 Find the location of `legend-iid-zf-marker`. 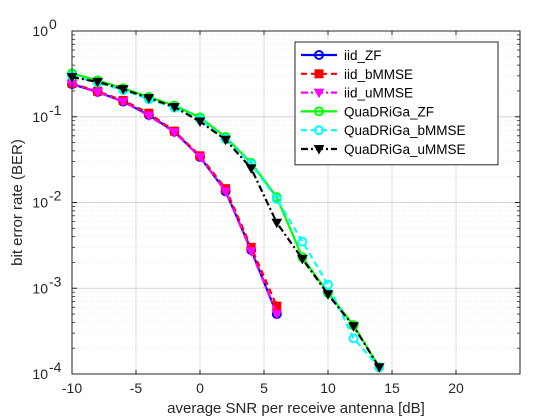

legend-iid-zf-marker is located at coordinates (319, 55).